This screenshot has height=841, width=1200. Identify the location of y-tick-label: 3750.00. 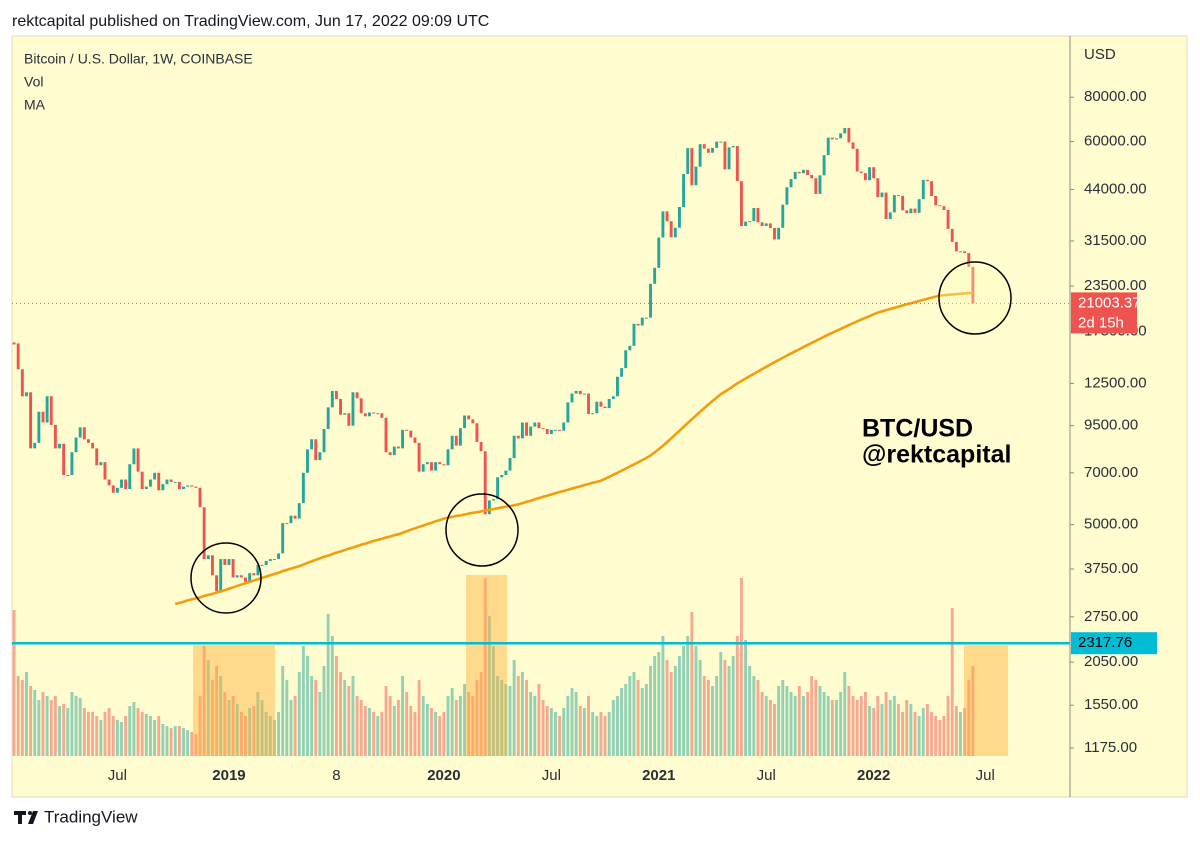
(1111, 568).